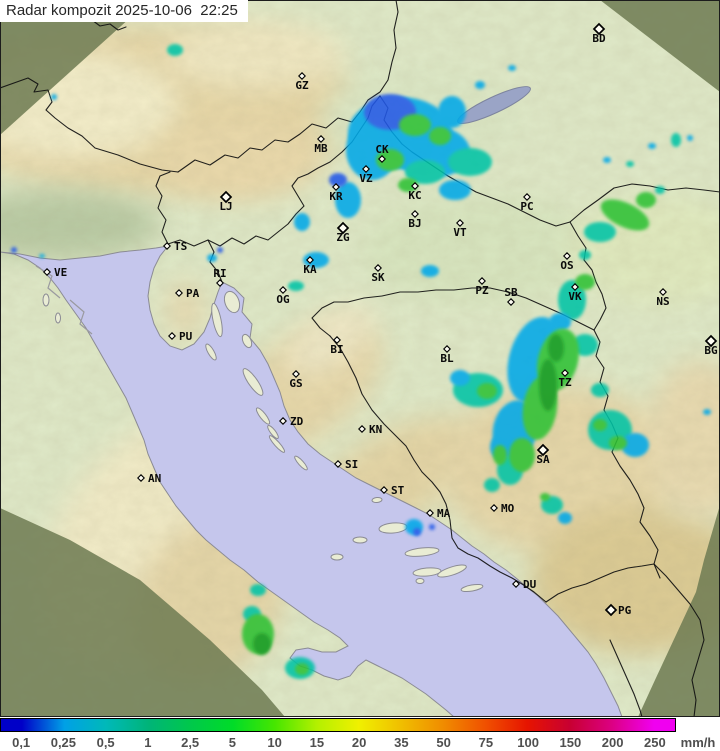 This screenshot has height=751, width=720. Describe the element at coordinates (142, 612) in the screenshot. I see `coverage-mask-bottom-left` at that location.